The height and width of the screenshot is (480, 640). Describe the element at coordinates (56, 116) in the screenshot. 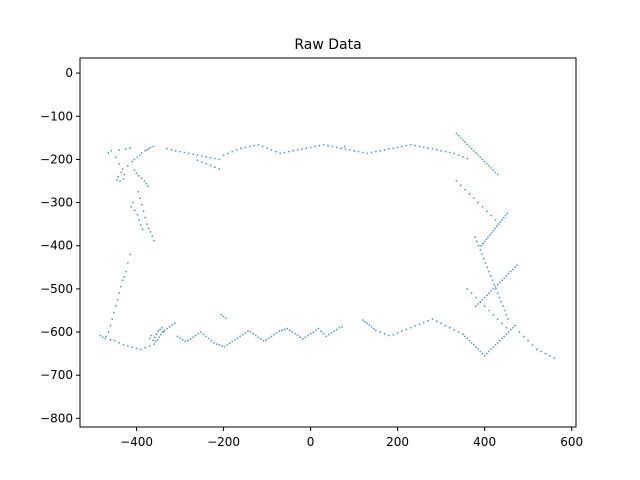

I see `y-tick-label: −100` at that location.